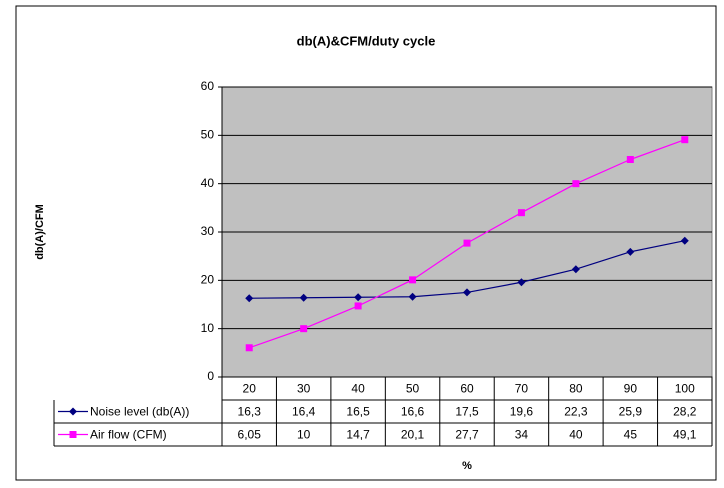 This screenshot has height=488, width=724. Describe the element at coordinates (413, 435) in the screenshot. I see `table-value: 20,1` at that location.